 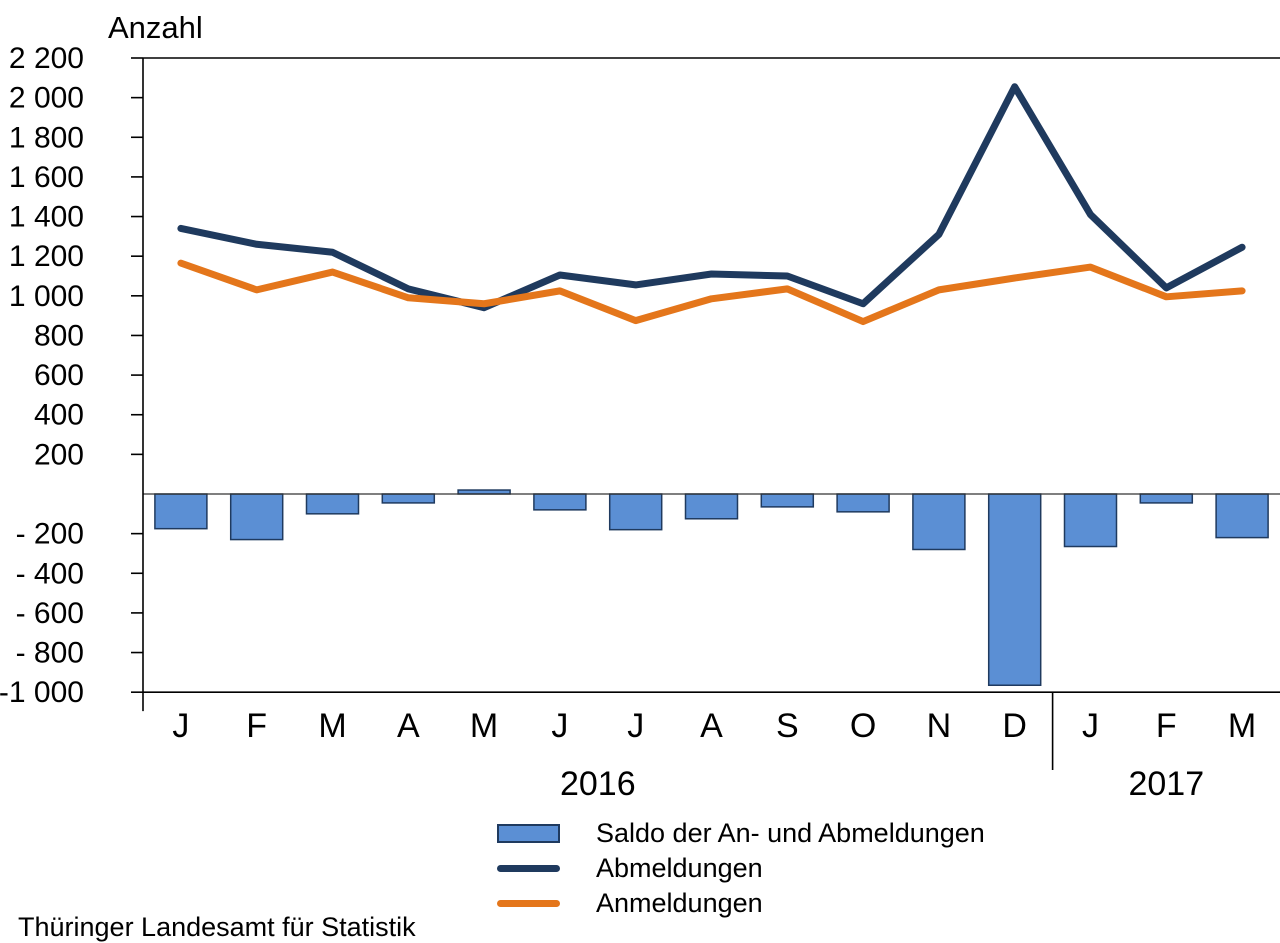 What do you see at coordinates (863, 726) in the screenshot?
I see `month-label: O` at bounding box center [863, 726].